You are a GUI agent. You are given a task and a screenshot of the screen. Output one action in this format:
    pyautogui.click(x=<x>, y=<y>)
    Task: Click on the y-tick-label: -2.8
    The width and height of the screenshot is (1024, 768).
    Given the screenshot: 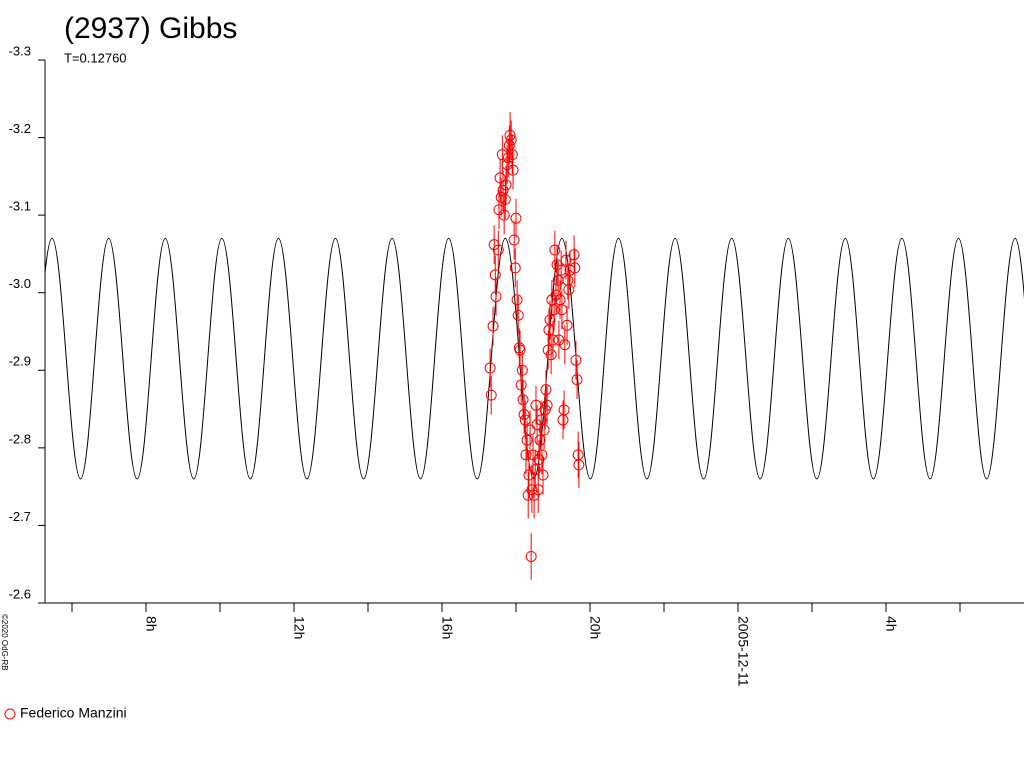 What is the action you would take?
    pyautogui.click(x=20, y=438)
    